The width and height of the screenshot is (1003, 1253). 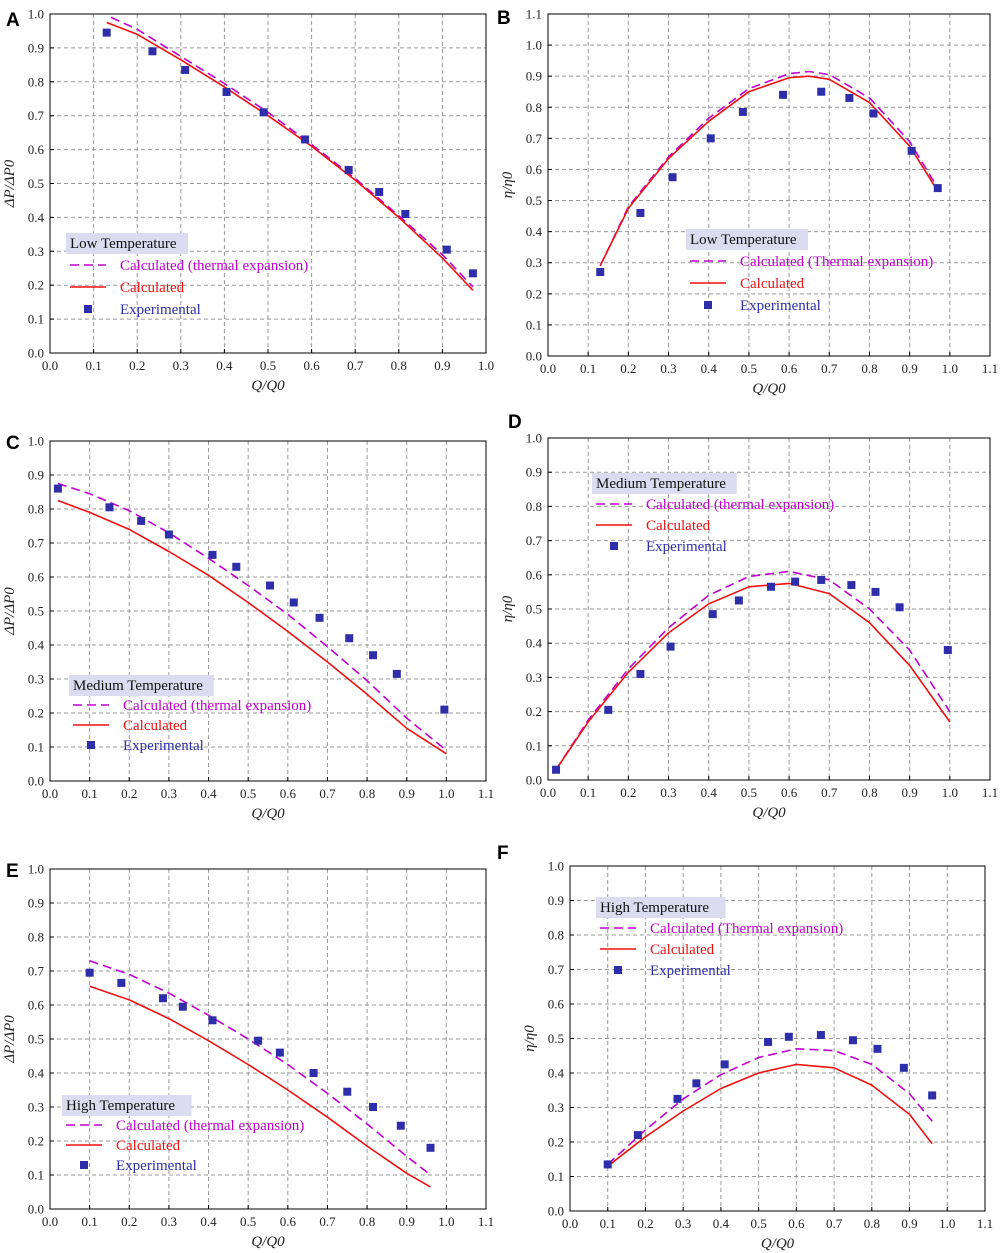 What do you see at coordinates (141, 685) in the screenshot?
I see `legend-title-background` at bounding box center [141, 685].